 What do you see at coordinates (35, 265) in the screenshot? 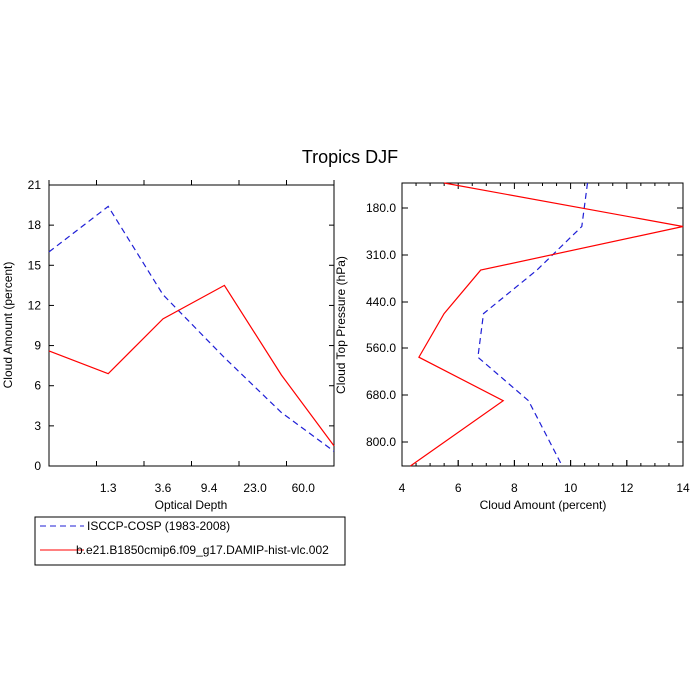
I see `left-y-tick-label-5: 15` at bounding box center [35, 265].